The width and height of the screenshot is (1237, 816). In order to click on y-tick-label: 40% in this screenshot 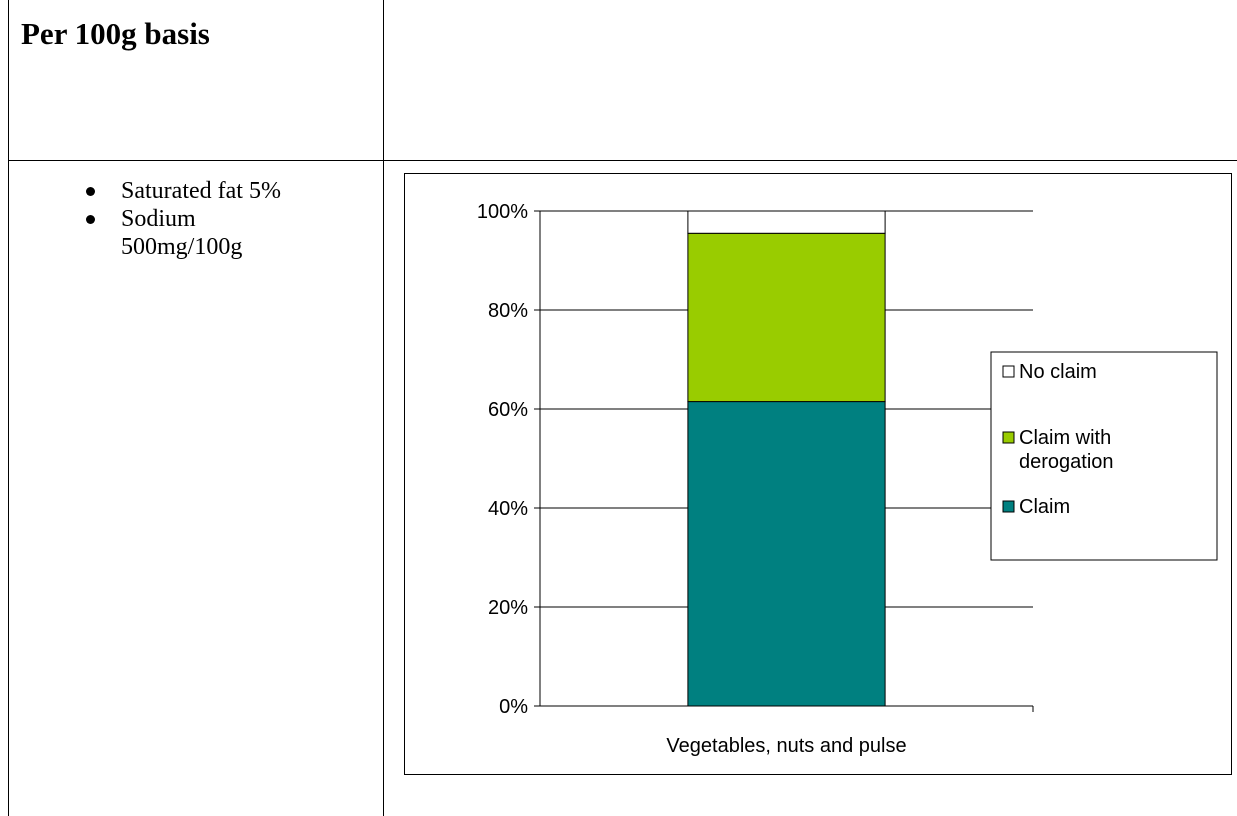, I will do `click(508, 509)`.